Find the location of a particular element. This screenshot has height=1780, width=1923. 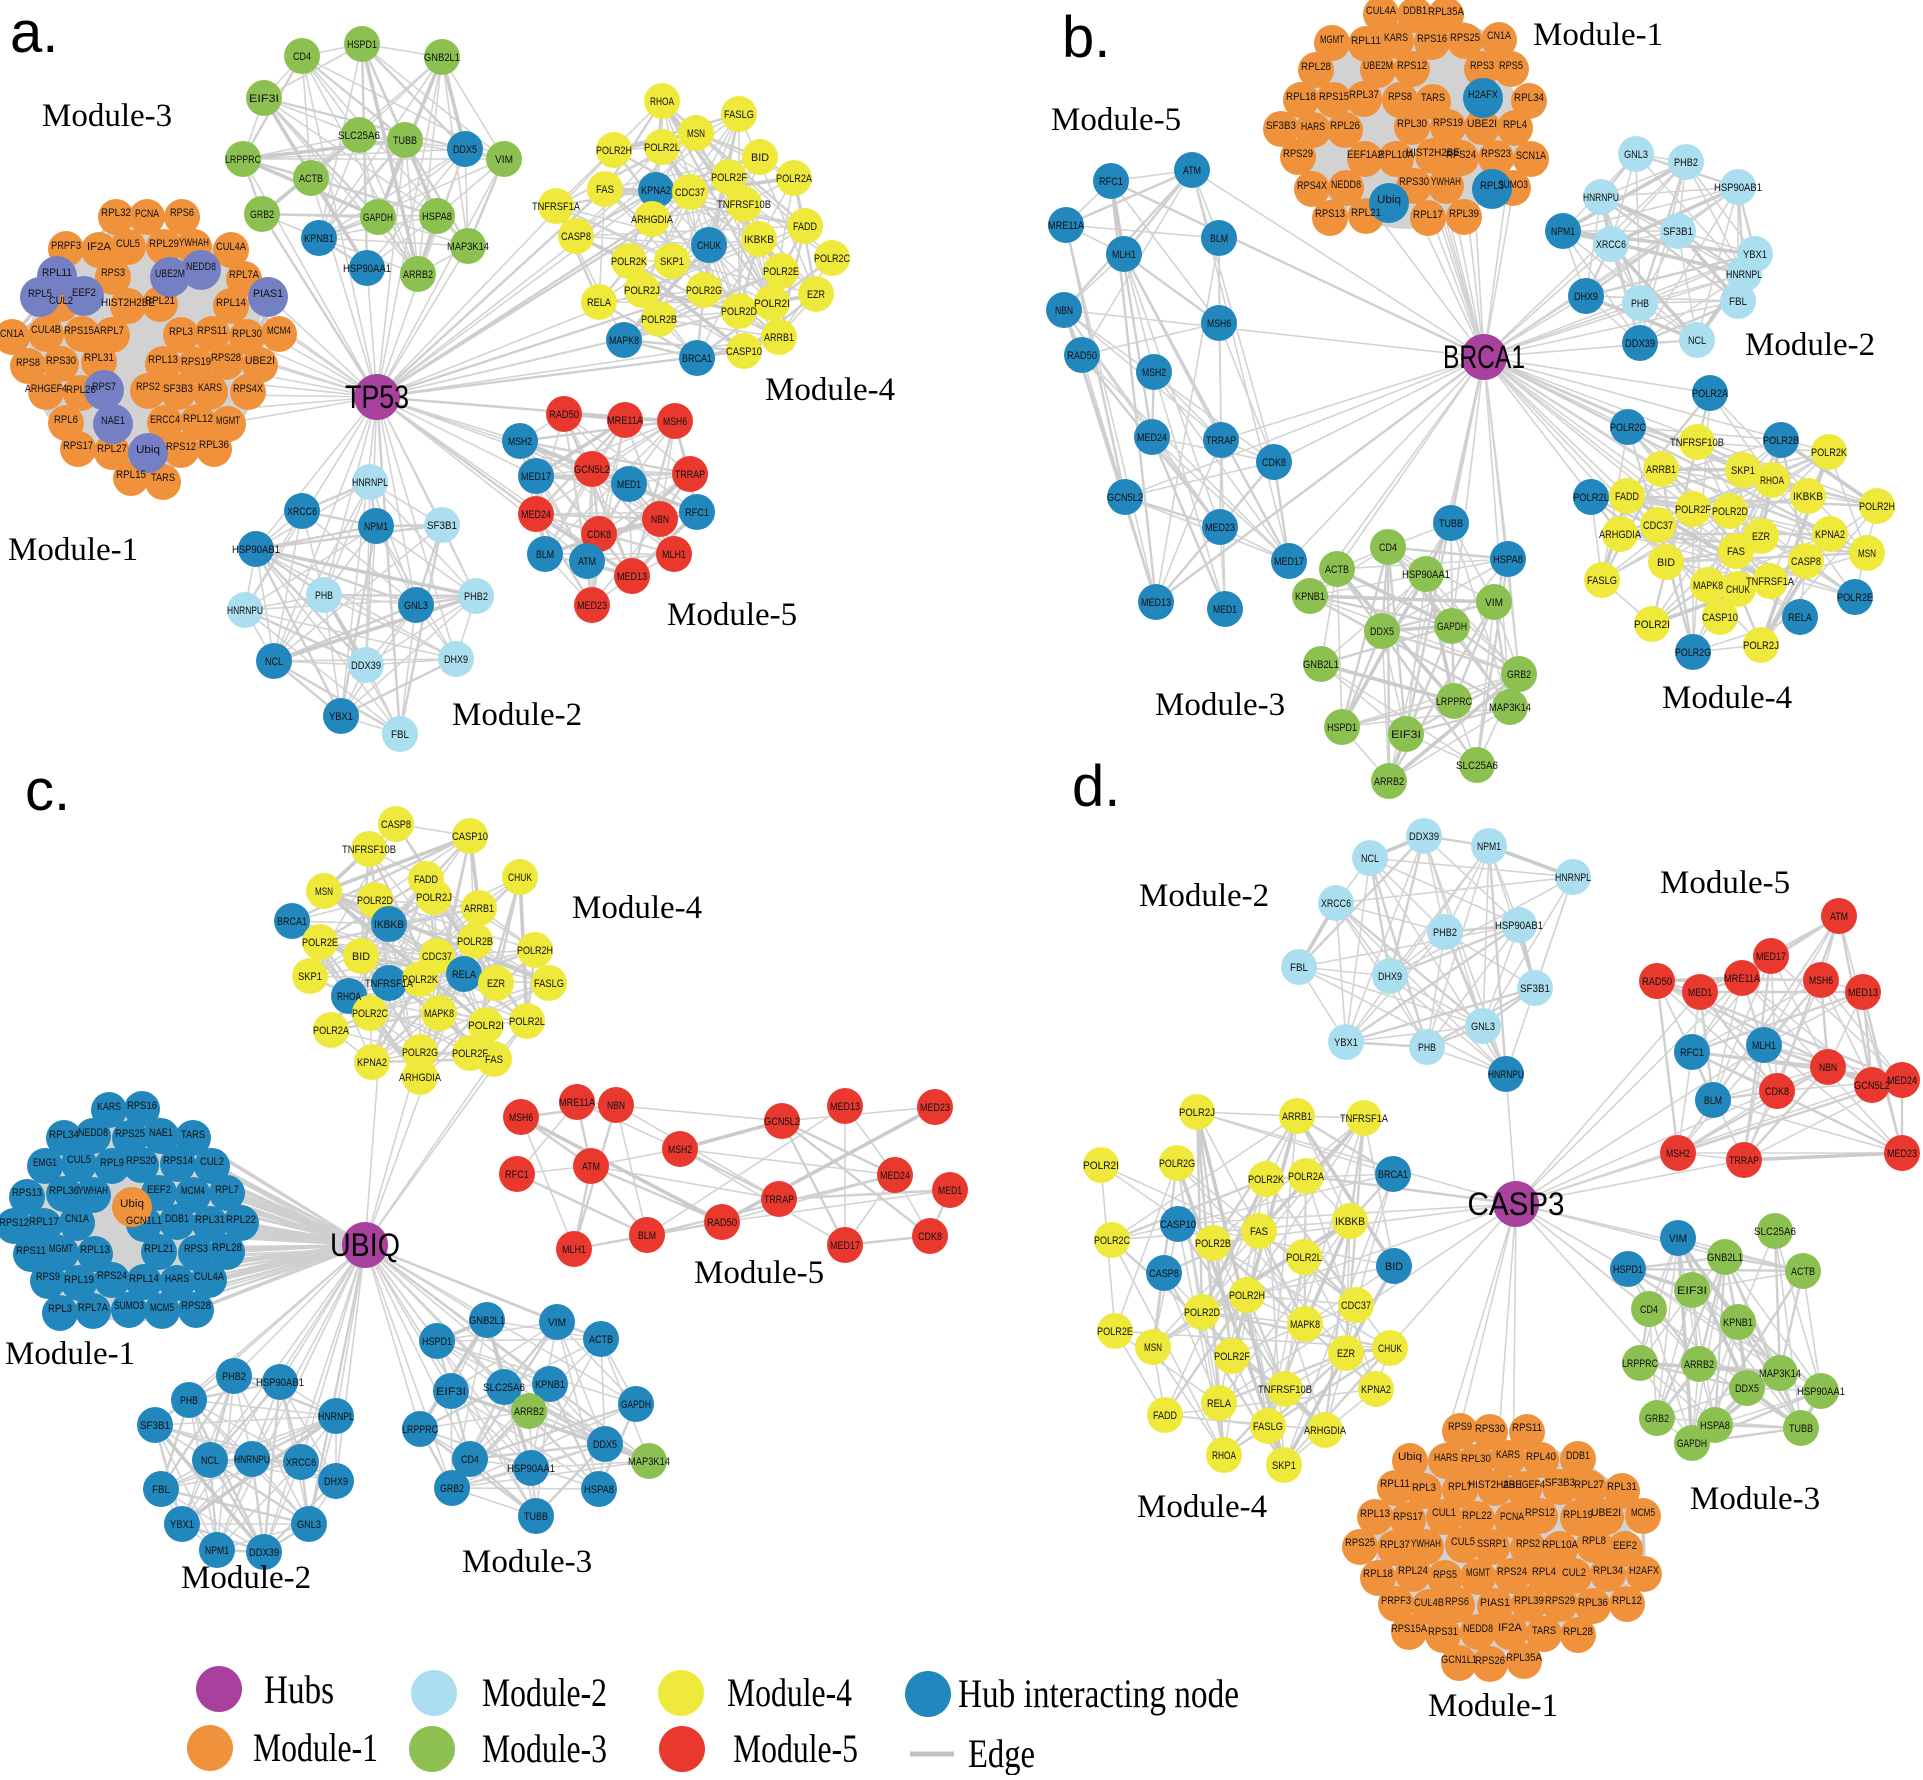

svg-text: ACTB is located at coordinates (1337, 570).